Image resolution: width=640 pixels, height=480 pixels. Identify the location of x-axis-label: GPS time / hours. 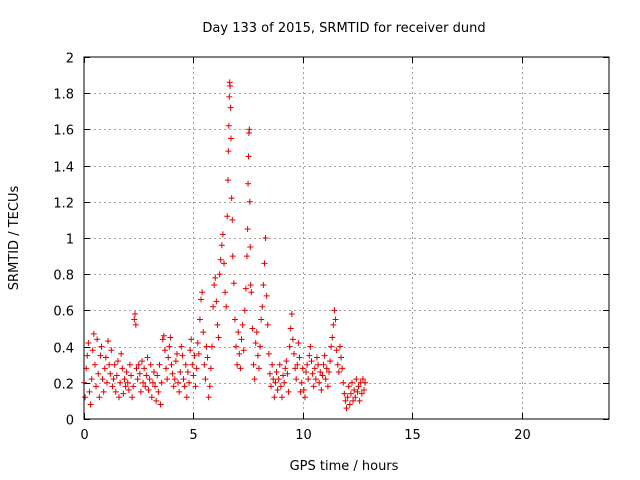
(344, 466).